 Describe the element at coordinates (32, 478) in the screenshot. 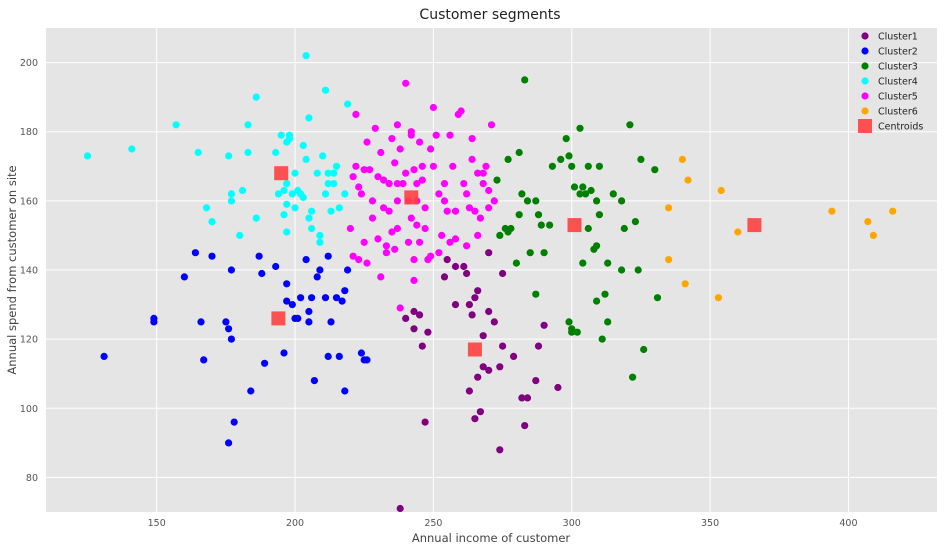

I see `y-tick-label: 80` at that location.